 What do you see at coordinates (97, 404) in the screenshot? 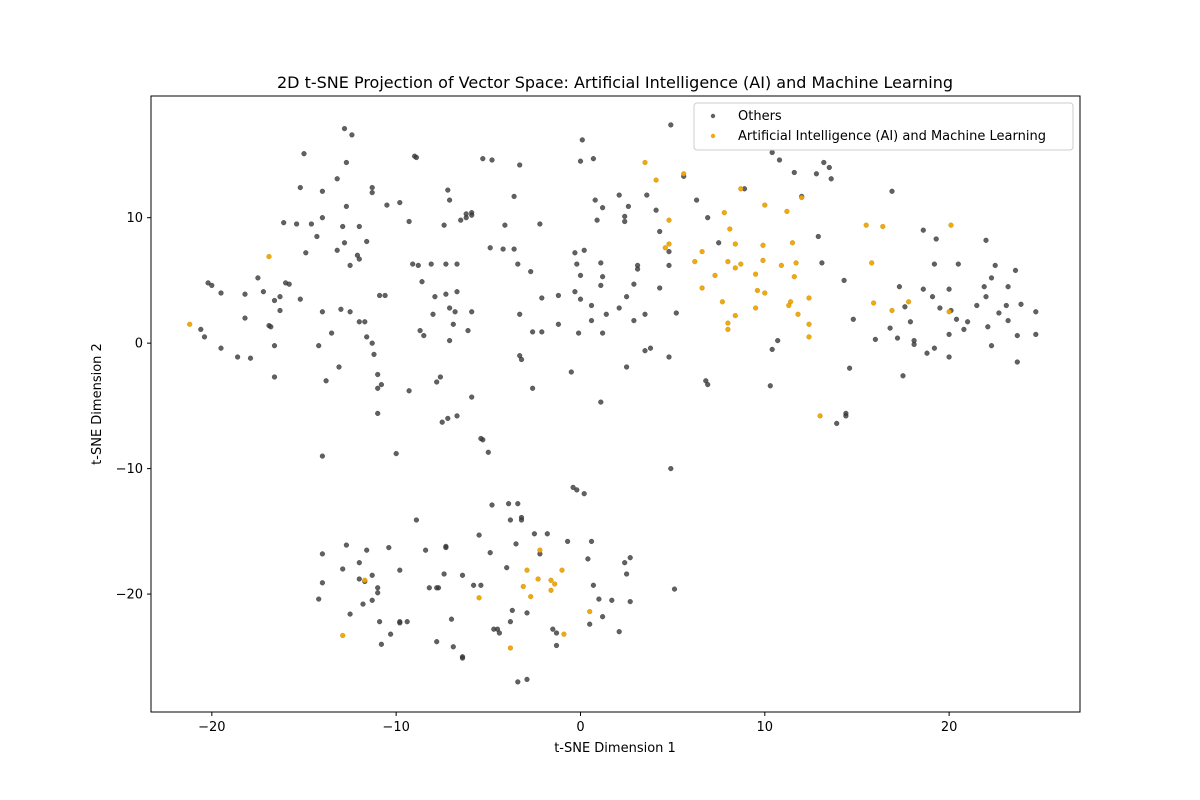
I see `y-axis-label: t-SNE Dimension 2` at bounding box center [97, 404].